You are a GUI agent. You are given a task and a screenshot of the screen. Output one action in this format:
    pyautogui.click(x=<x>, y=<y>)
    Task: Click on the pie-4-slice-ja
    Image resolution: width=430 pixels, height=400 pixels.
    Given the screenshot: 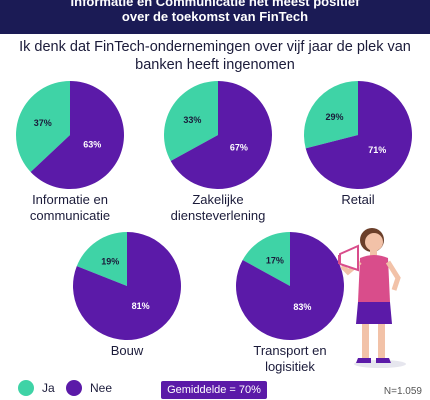 What is the action you would take?
    pyautogui.click(x=101, y=259)
    